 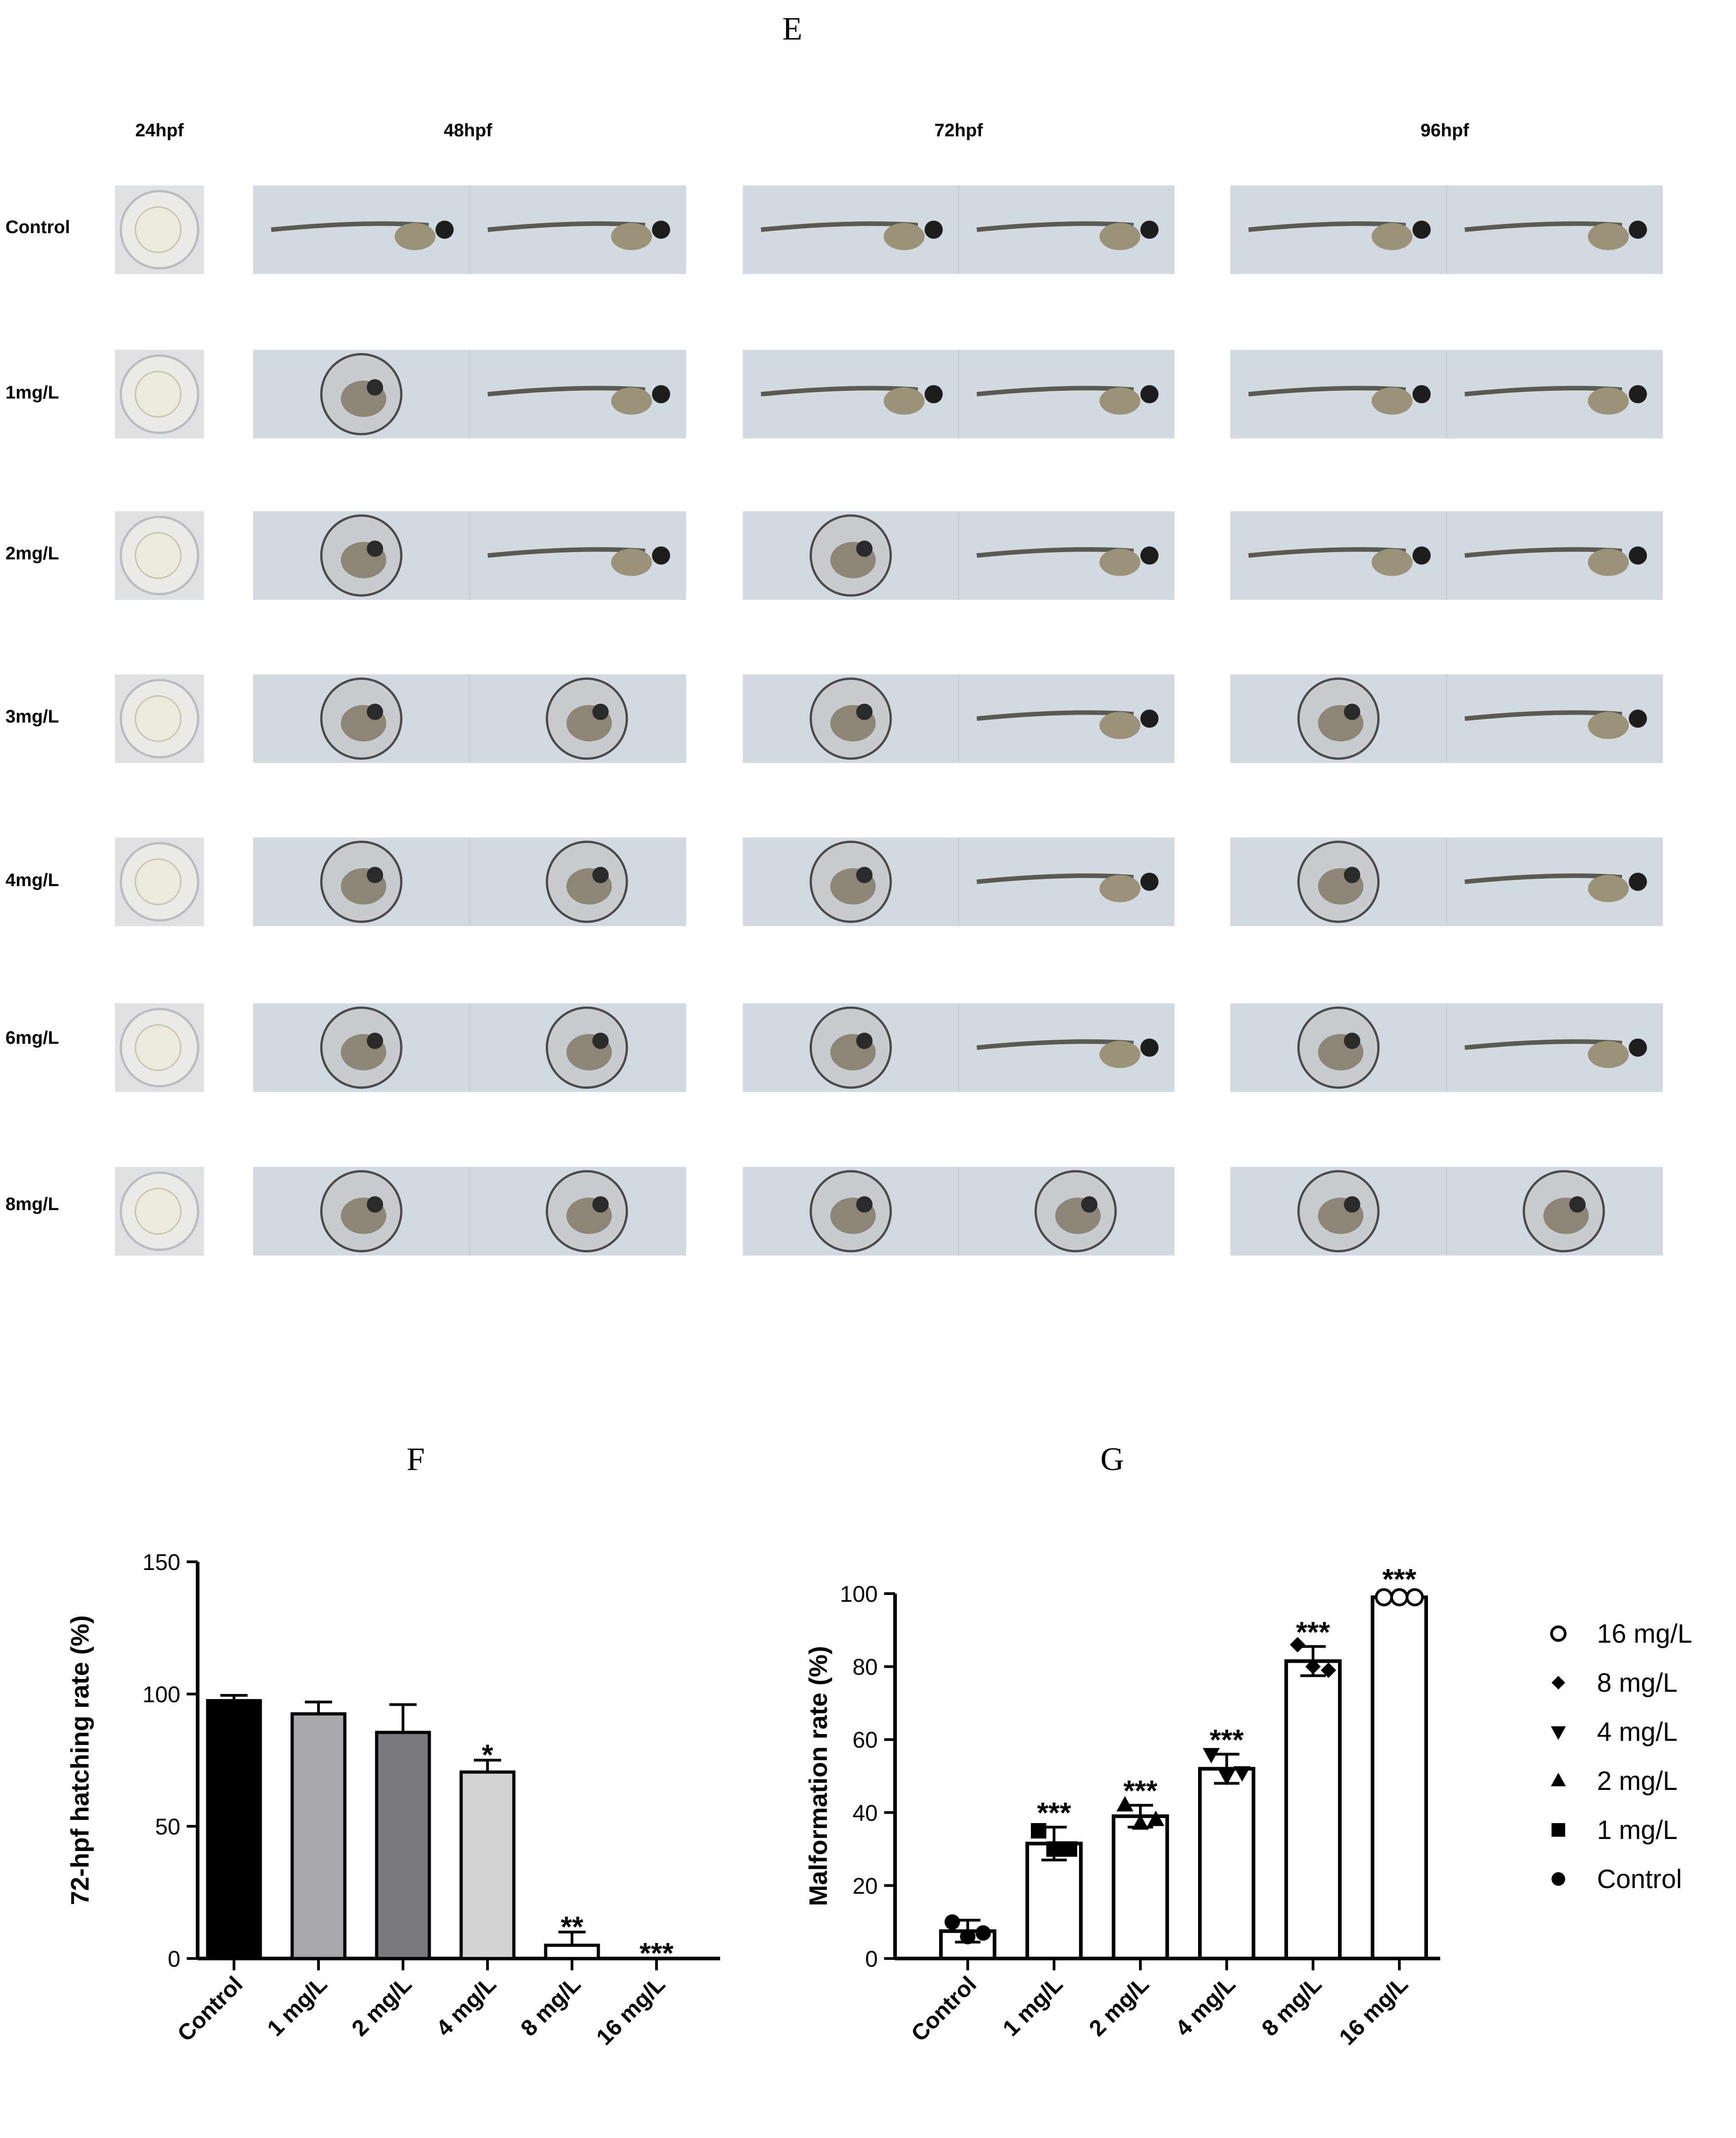 What do you see at coordinates (1637, 1732) in the screenshot?
I see `legend-label: 4 mg/L` at bounding box center [1637, 1732].